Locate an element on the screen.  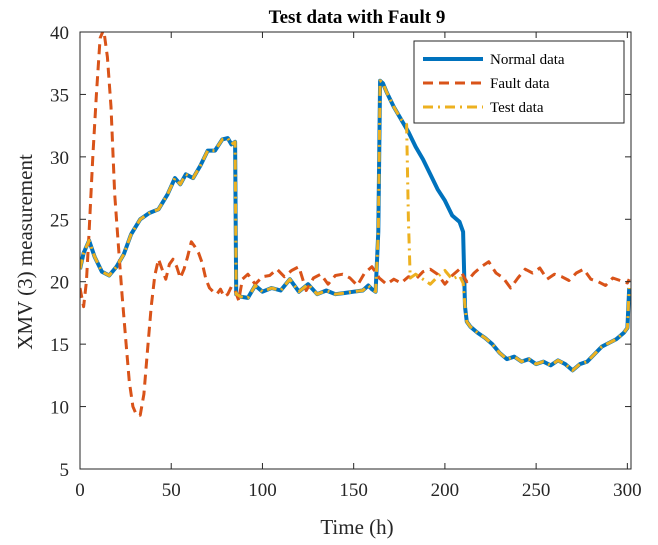
legend-label: Test data is located at coordinates (517, 108).